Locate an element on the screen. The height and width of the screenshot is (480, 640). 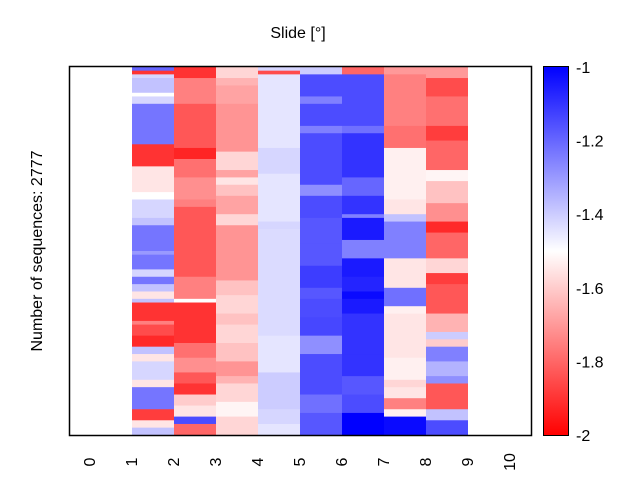
x-tick-label: 6 is located at coordinates (342, 461).